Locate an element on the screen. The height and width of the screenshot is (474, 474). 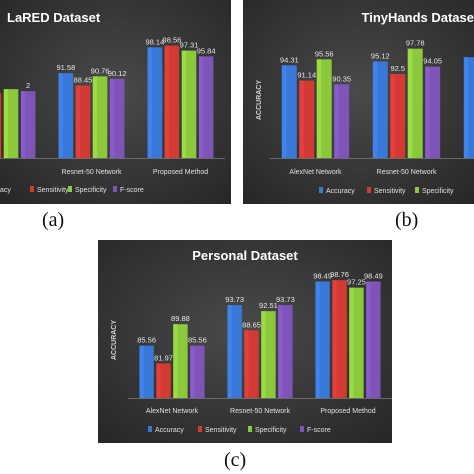
data-label: 90.76 is located at coordinates (100, 70).